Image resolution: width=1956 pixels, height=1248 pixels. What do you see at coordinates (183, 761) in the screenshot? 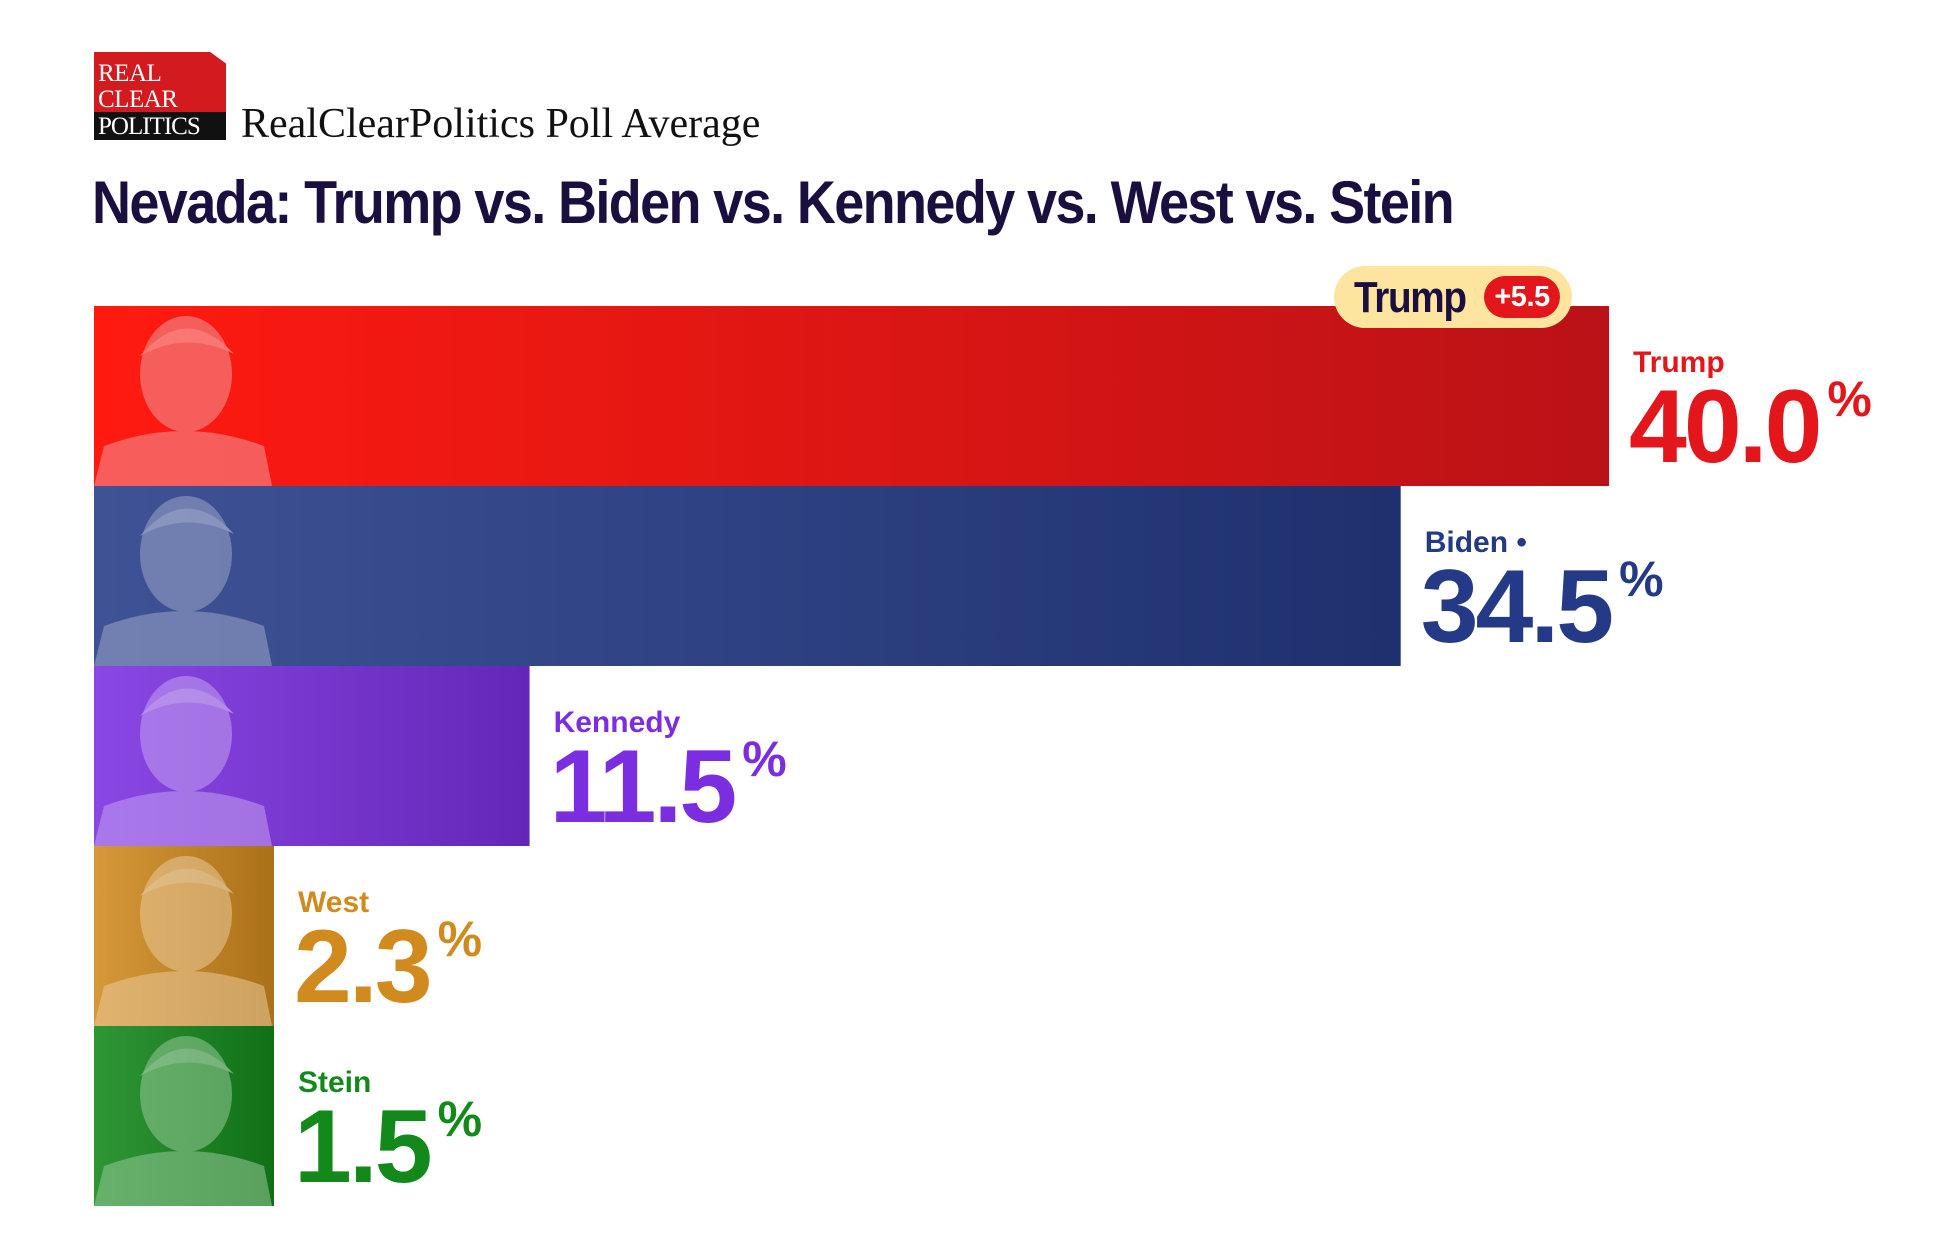
I see `portrait-kennedy` at bounding box center [183, 761].